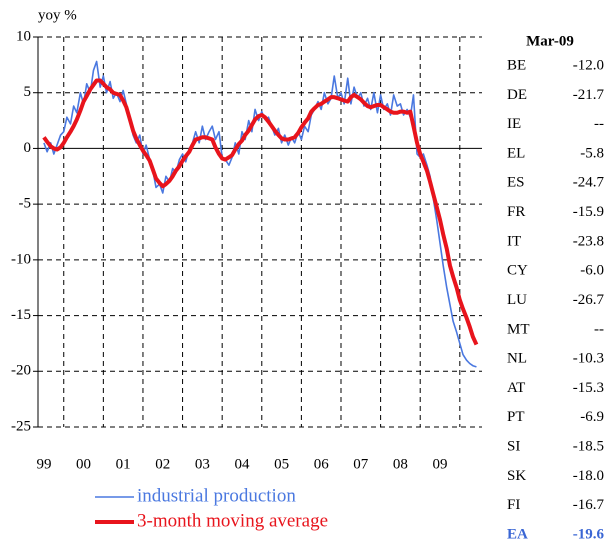 The image size is (608, 545). What do you see at coordinates (28, 92) in the screenshot?
I see `y-tick-label: 5` at bounding box center [28, 92].